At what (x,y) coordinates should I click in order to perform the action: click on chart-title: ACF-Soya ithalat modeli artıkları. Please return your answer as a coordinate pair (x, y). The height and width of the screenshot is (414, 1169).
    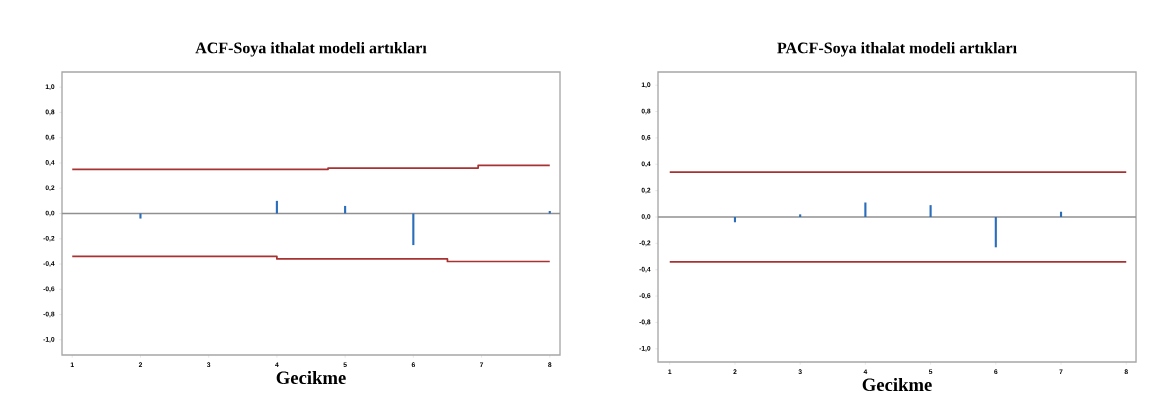
    Looking at the image, I should click on (311, 49).